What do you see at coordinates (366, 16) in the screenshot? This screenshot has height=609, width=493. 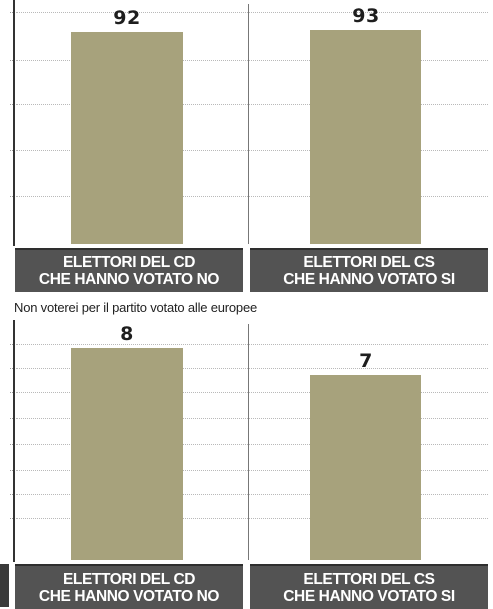 I see `data-label: 93` at bounding box center [366, 16].